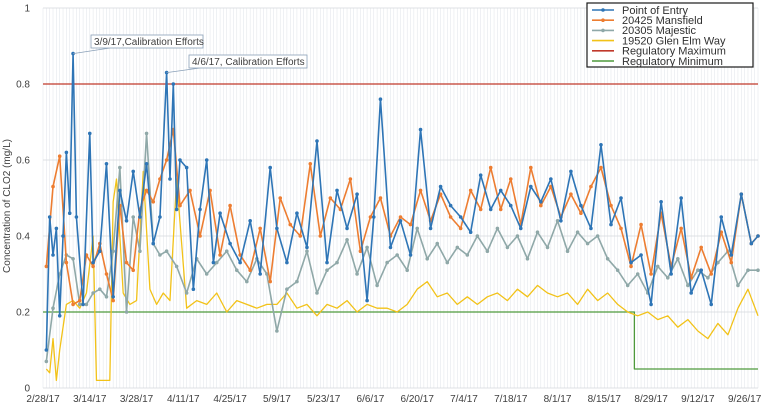 The width and height of the screenshot is (765, 406). Describe the element at coordinates (464, 399) in the screenshot. I see `x-tick-label: 7/4/17` at that location.